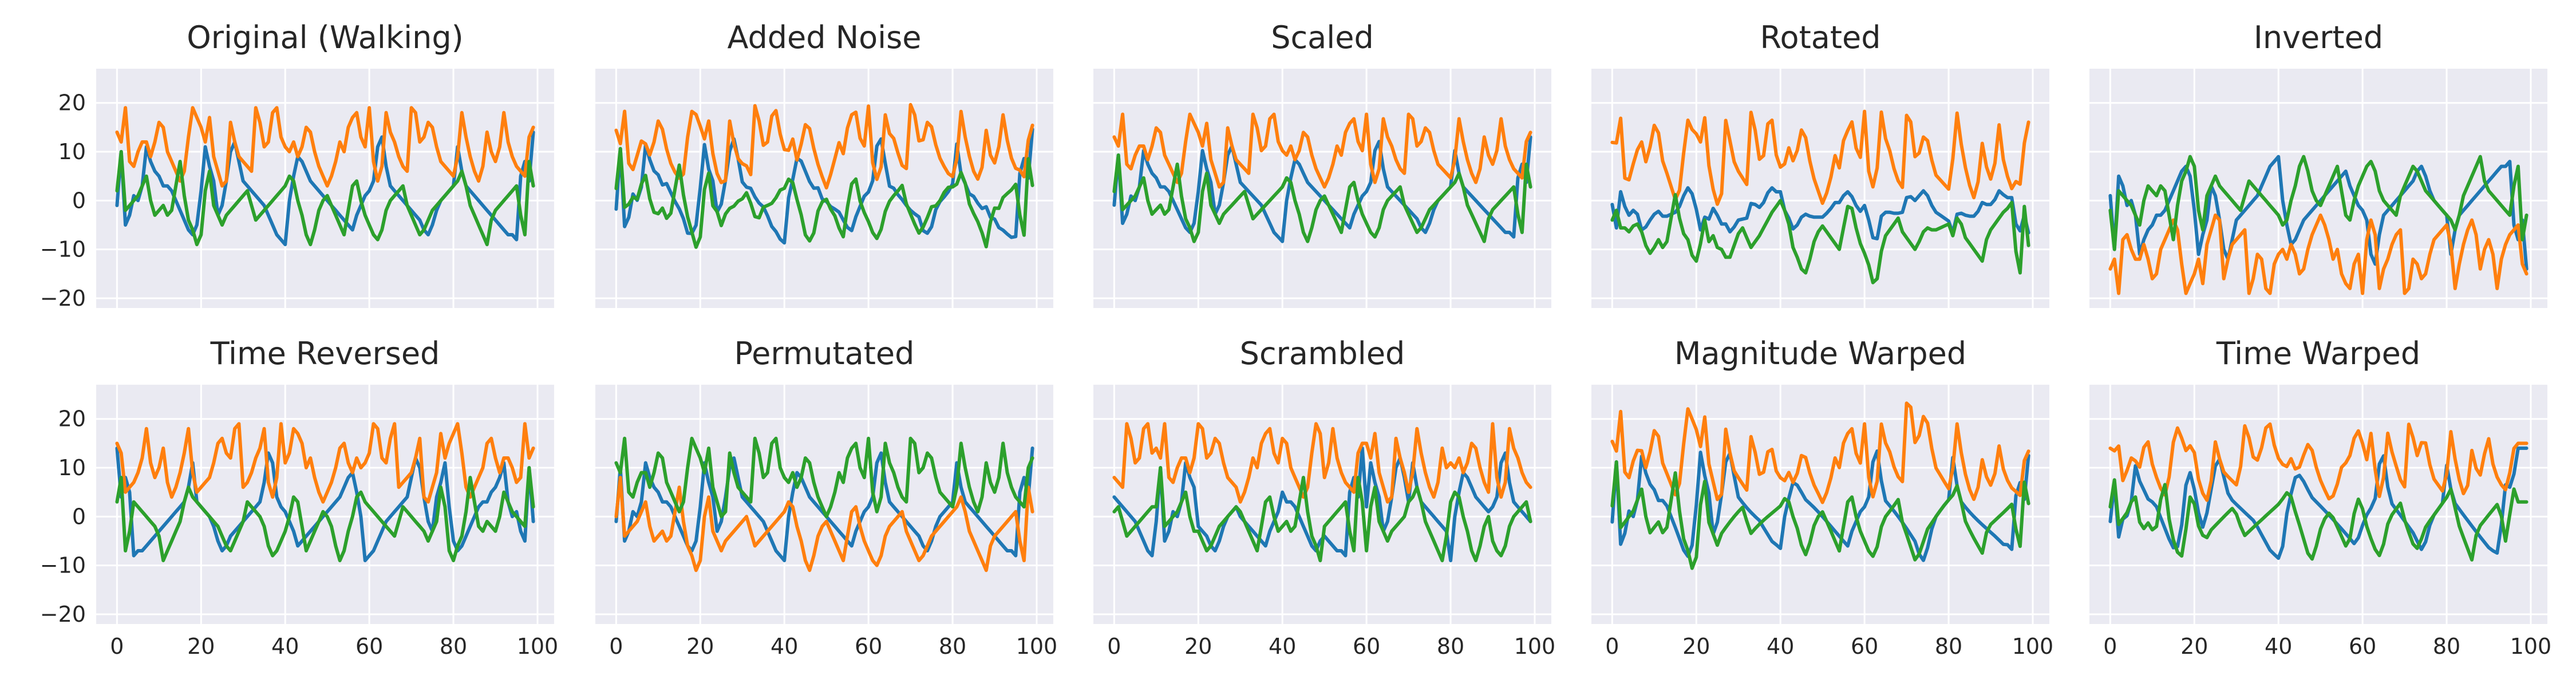  Describe the element at coordinates (1820, 38) in the screenshot. I see `panel-title: Rotated` at that location.